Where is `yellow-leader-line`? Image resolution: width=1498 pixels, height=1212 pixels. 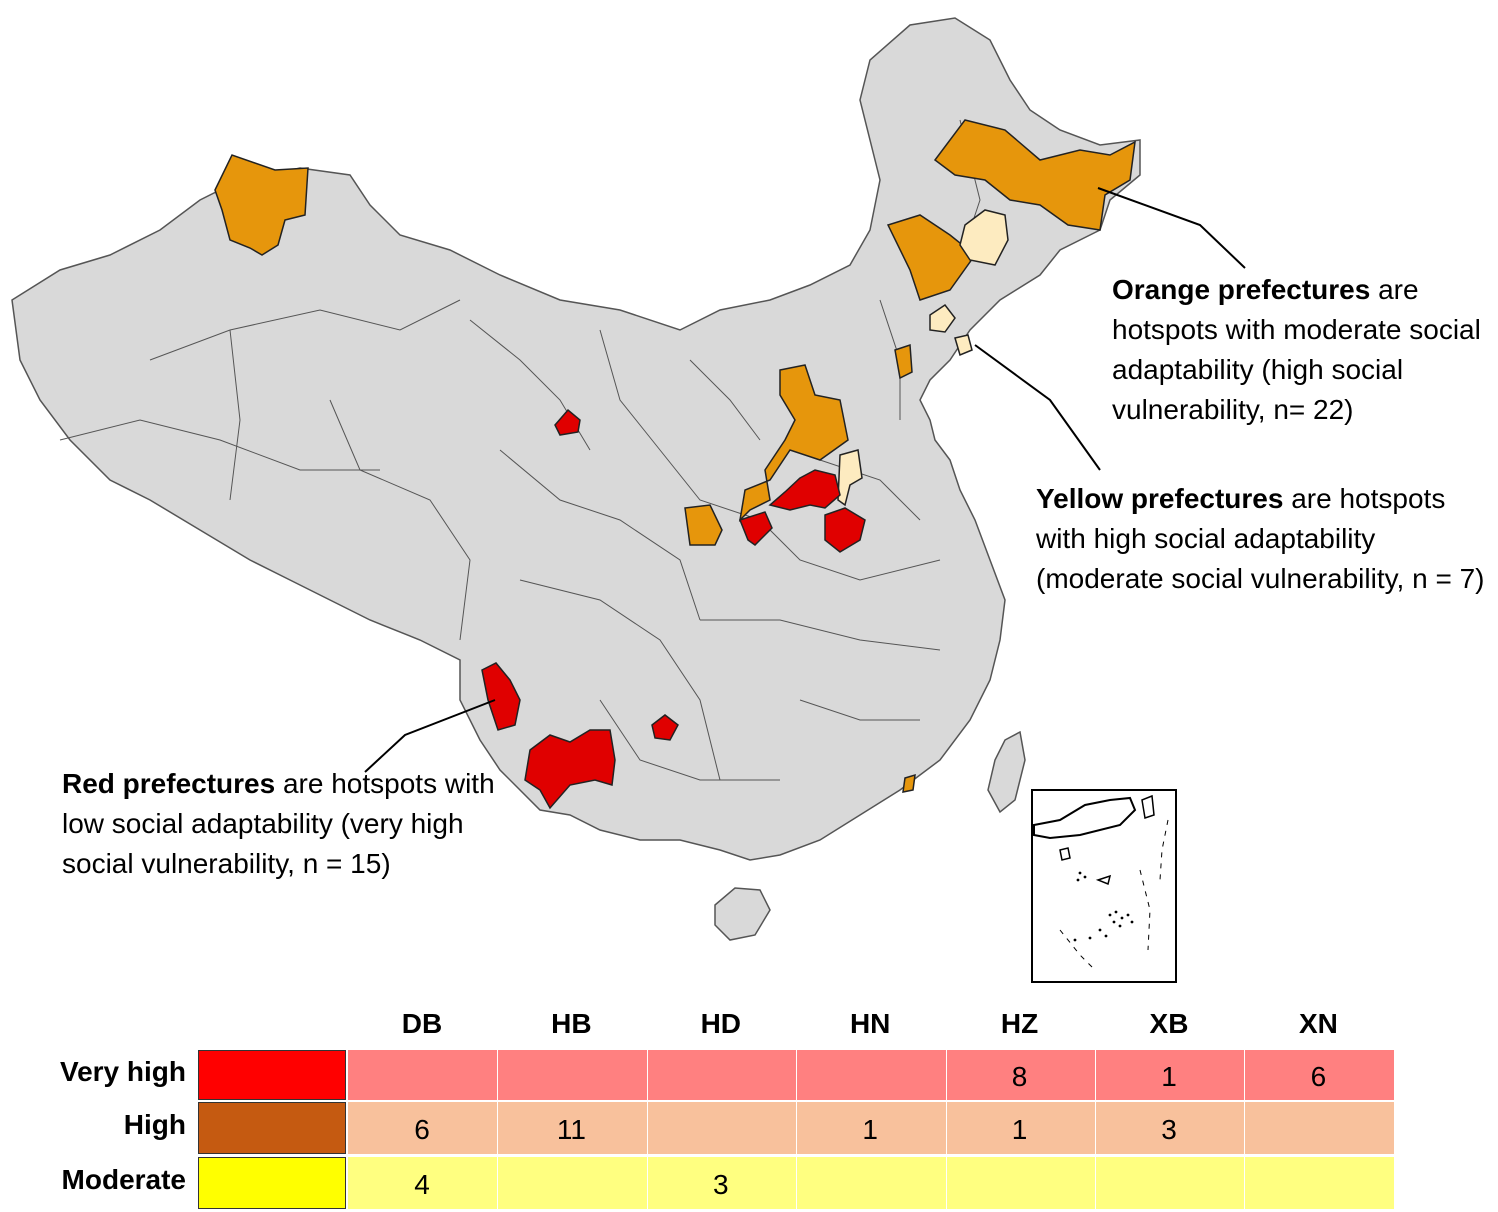 yellow-leader-line is located at coordinates (1037, 407).